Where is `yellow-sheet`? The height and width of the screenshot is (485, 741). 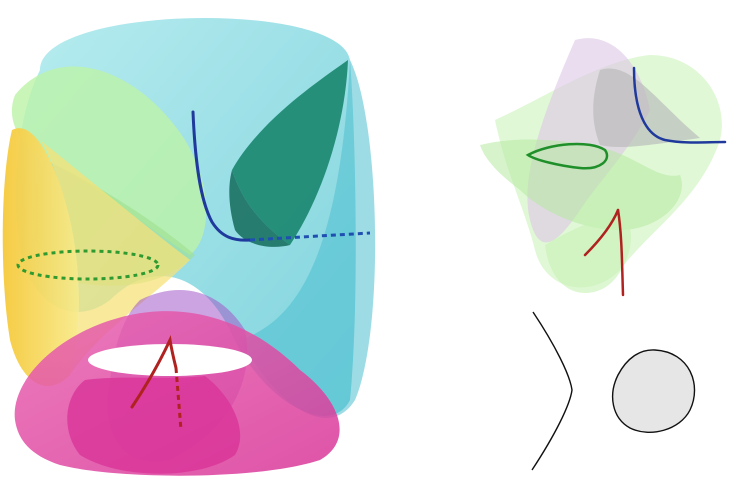 yellow-sheet is located at coordinates (41, 257).